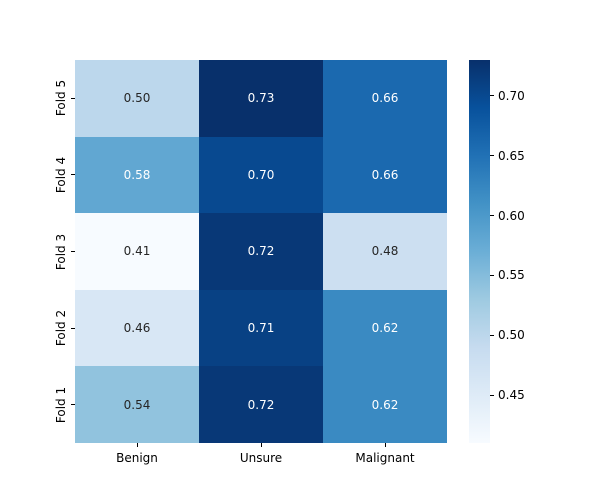 The image size is (600, 500). I want to click on heatmap-cell-fold-5-unsure: 0.73, so click(261, 98).